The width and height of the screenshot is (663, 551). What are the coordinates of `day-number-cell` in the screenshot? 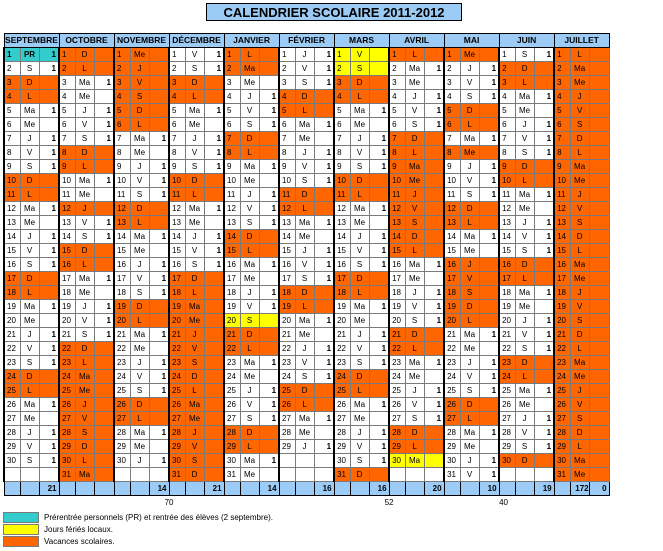 It's located at (287, 460).